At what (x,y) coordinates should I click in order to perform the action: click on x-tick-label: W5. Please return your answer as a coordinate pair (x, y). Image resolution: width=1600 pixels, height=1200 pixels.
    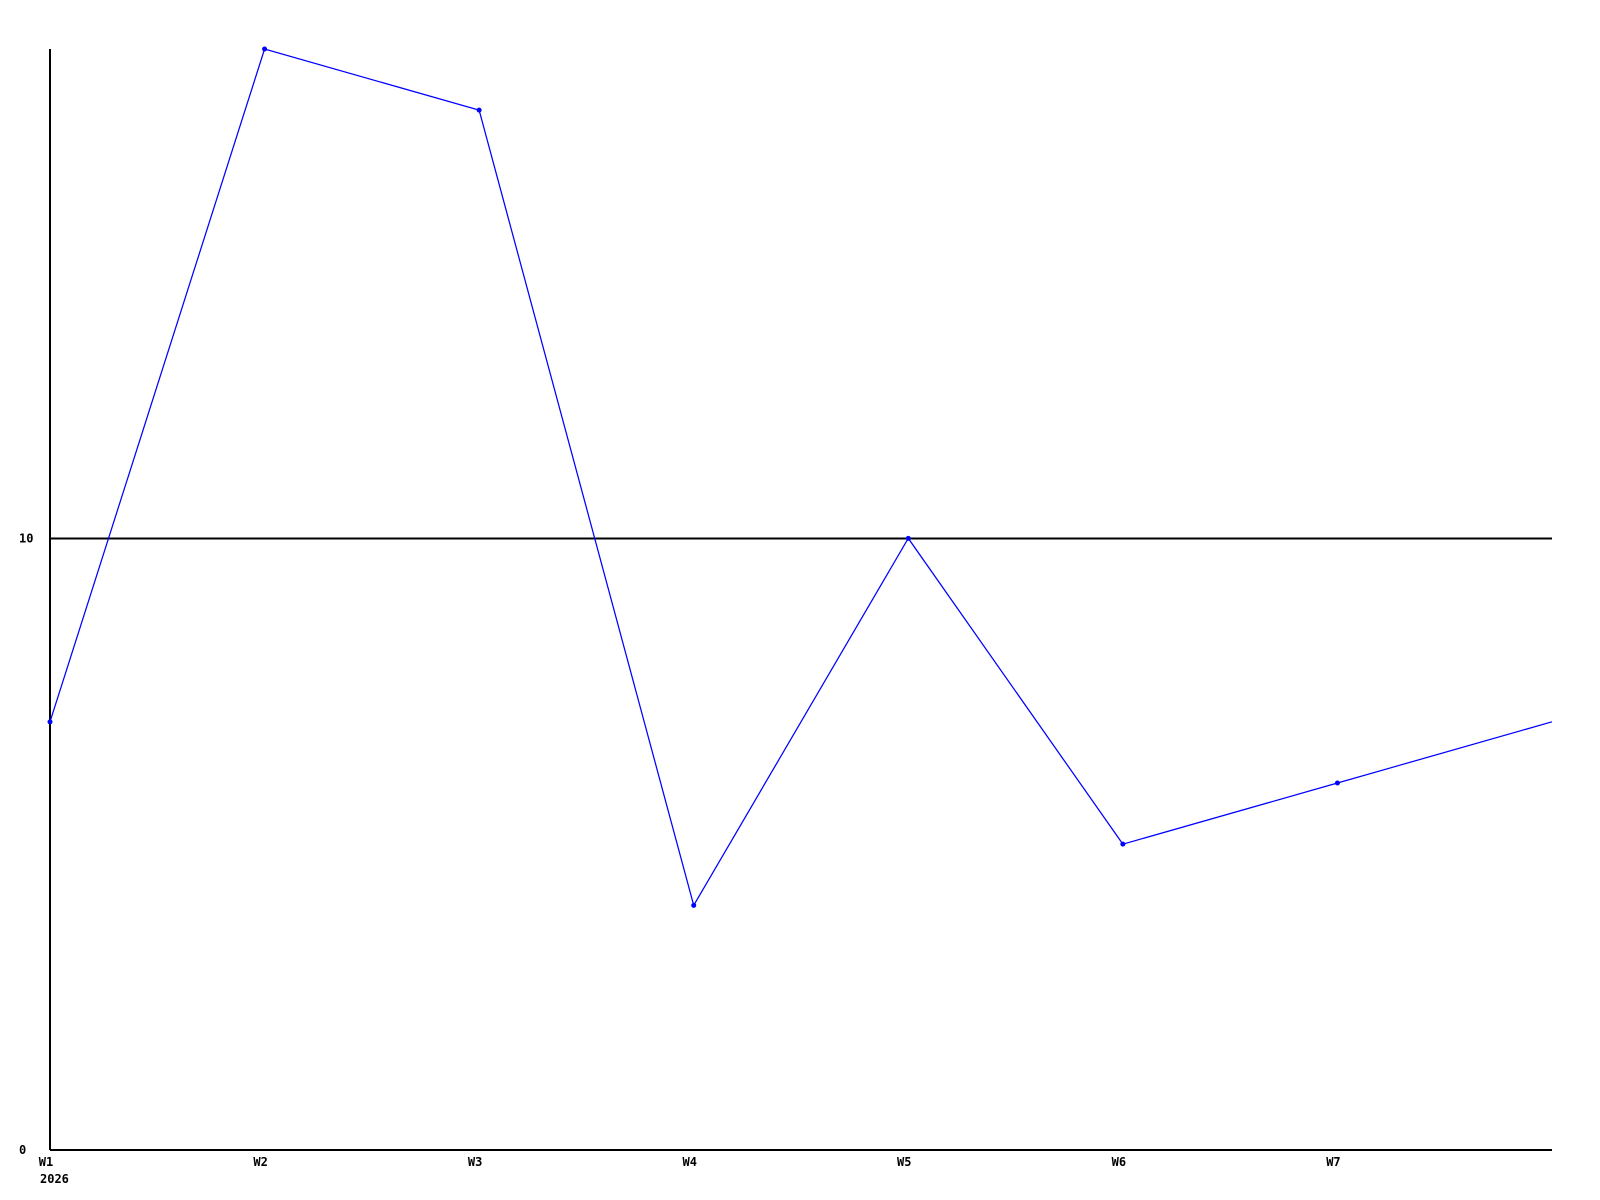
    Looking at the image, I should click on (904, 1162).